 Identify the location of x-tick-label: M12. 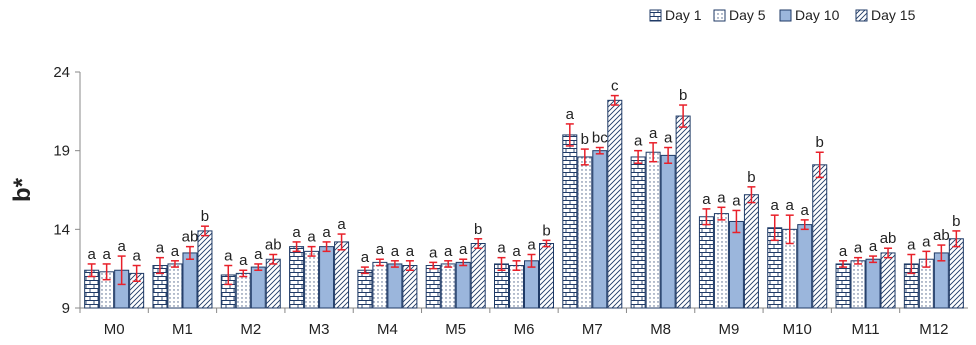
(933, 329).